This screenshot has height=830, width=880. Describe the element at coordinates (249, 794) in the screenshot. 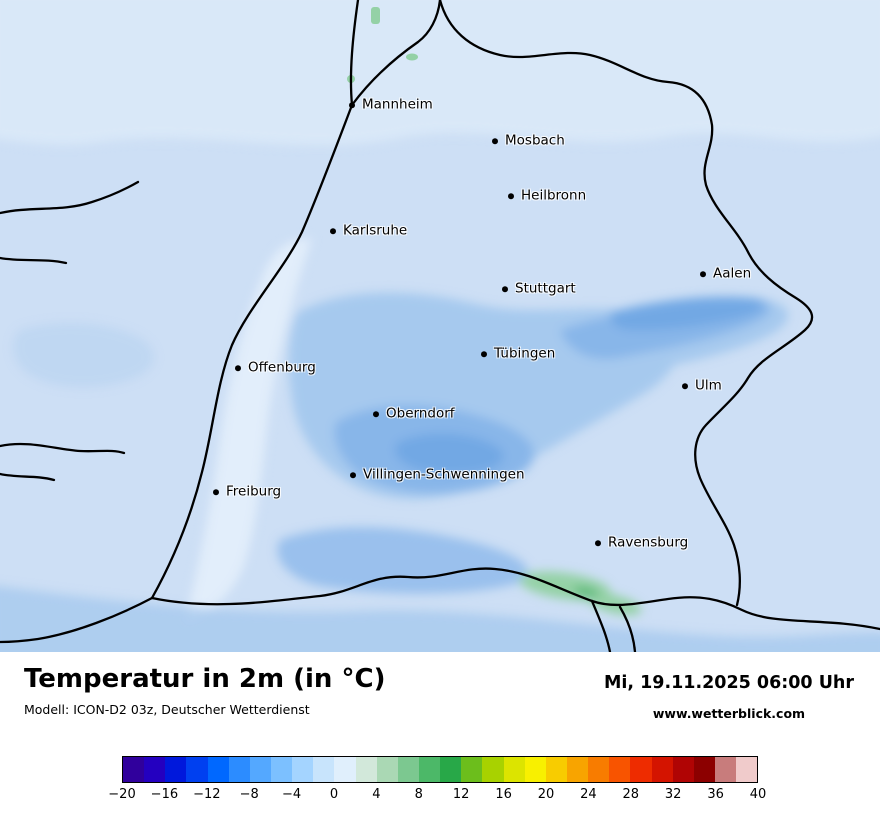

I see `colorbar-tick-label: −8` at that location.